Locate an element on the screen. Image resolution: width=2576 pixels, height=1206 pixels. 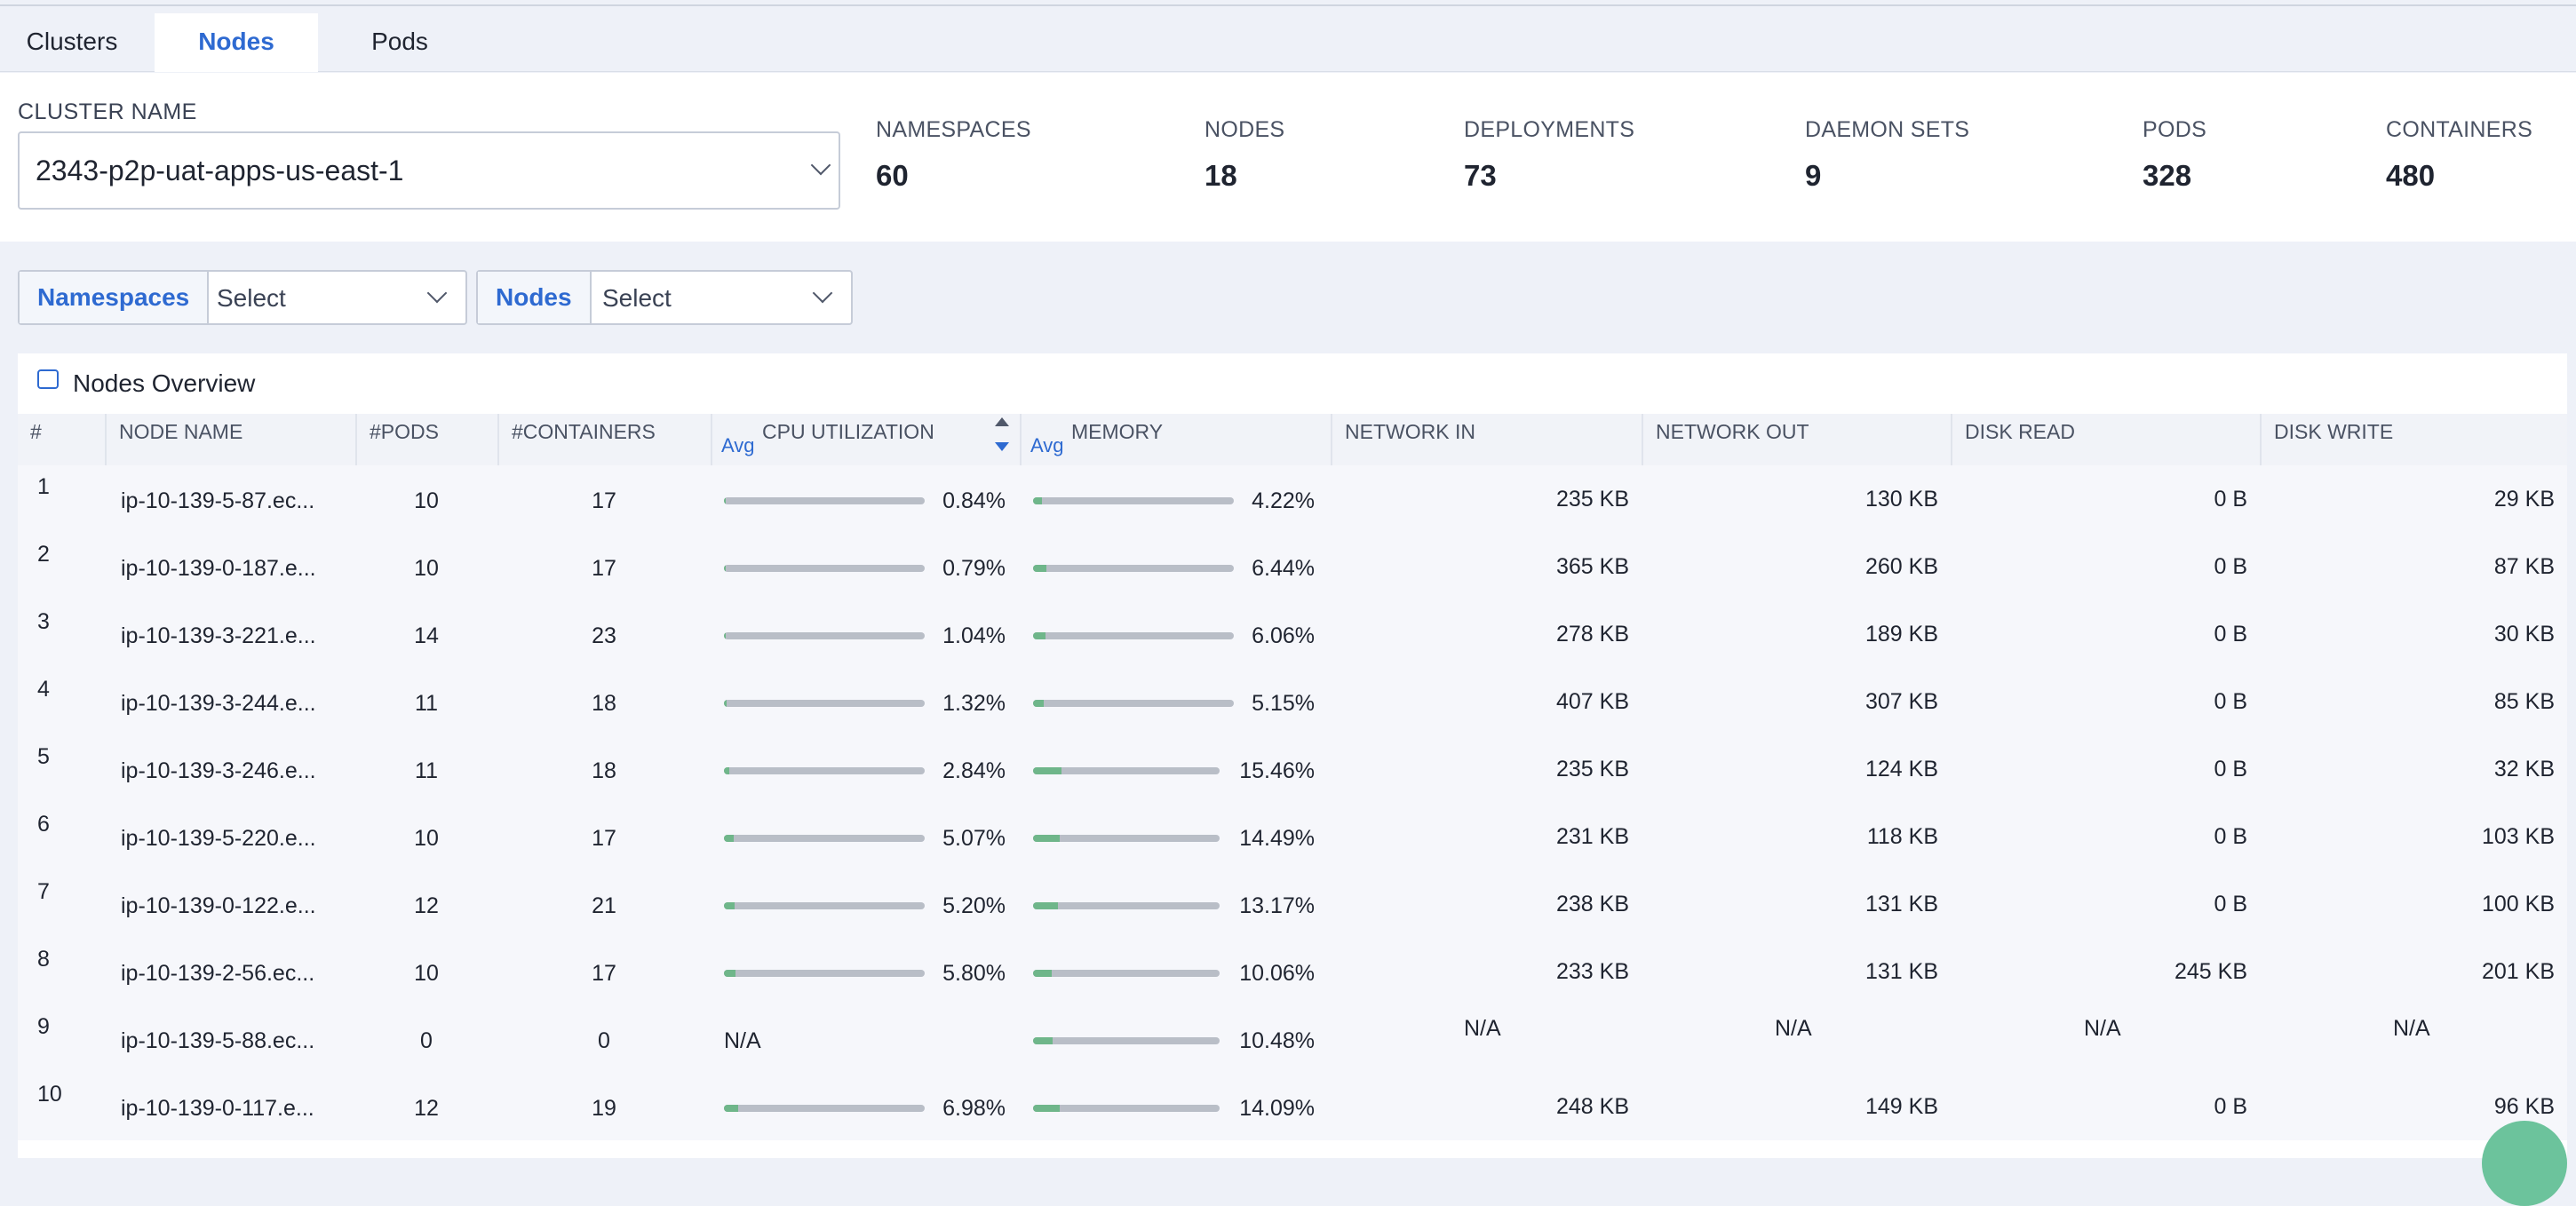
memory-value: 14.49% is located at coordinates (1277, 838).